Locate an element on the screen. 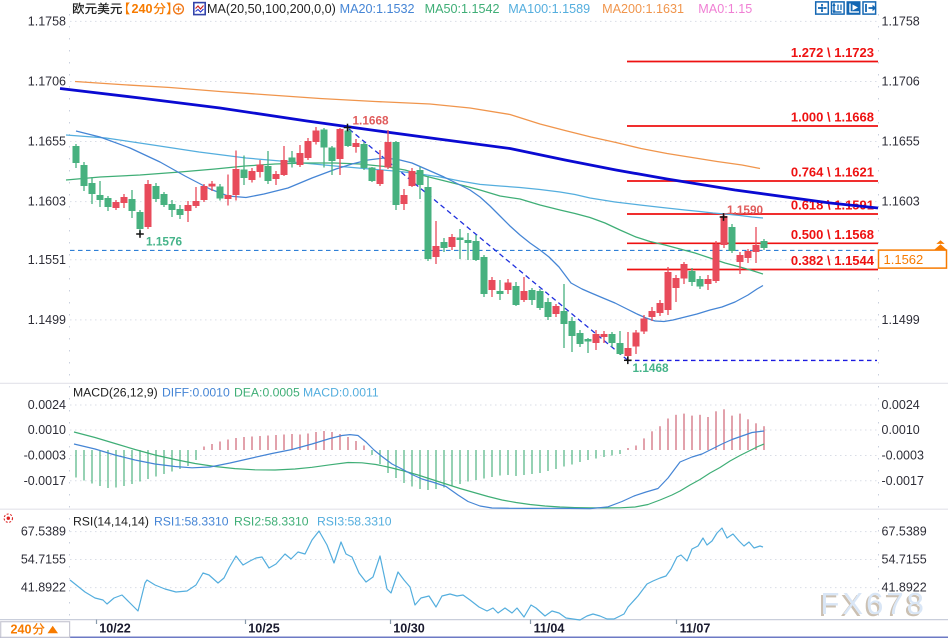 Image resolution: width=948 pixels, height=639 pixels. svg-text: RSI(14,14,14) is located at coordinates (111, 521).